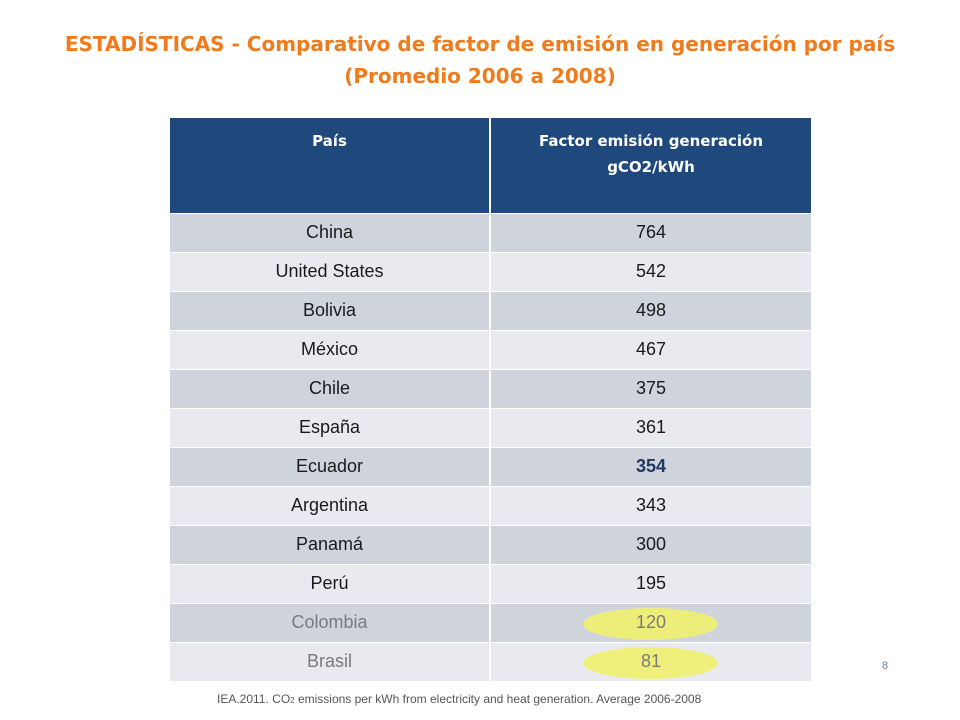 The width and height of the screenshot is (960, 720). What do you see at coordinates (330, 466) in the screenshot?
I see `country-cell: Ecuador` at bounding box center [330, 466].